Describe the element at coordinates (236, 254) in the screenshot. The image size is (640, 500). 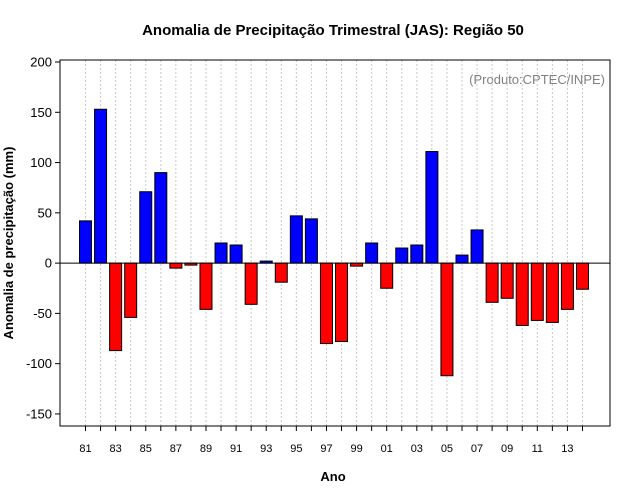
I see `bar-1991` at that location.